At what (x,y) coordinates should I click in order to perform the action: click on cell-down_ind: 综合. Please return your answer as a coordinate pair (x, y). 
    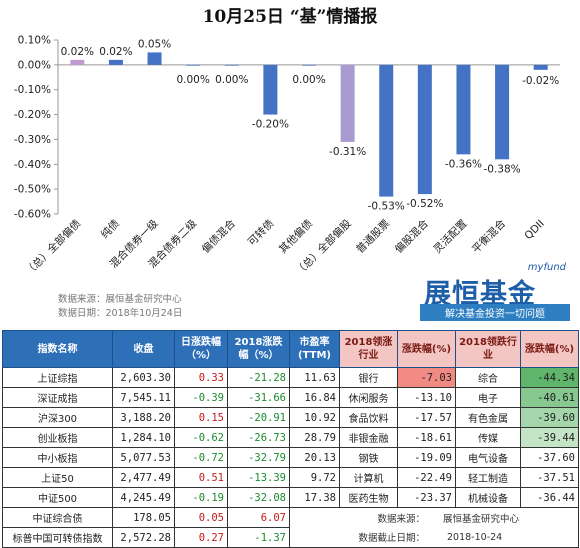
    Looking at the image, I should click on (488, 377).